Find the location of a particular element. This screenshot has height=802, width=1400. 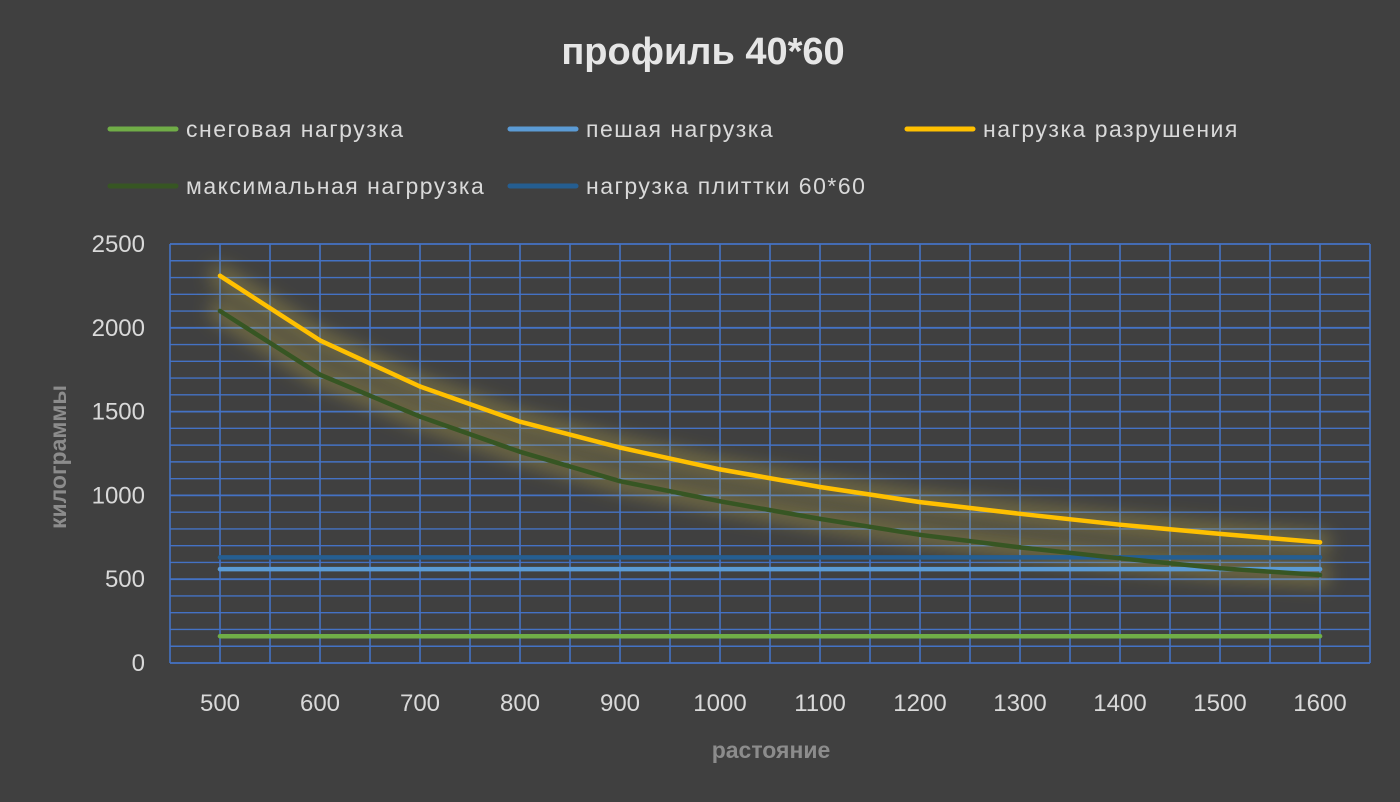

x-tick-label: 700 is located at coordinates (420, 703).